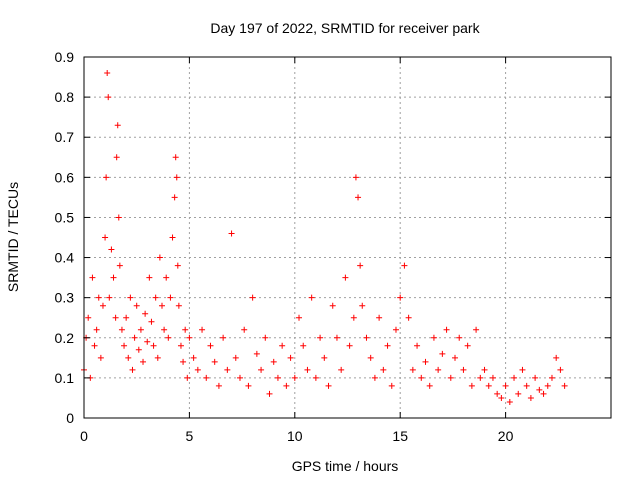 Image resolution: width=640 pixels, height=480 pixels. I want to click on y-tick-label: 0.4, so click(65, 258).